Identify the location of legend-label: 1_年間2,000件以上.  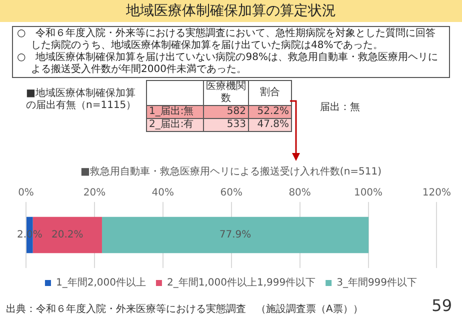
(101, 282).